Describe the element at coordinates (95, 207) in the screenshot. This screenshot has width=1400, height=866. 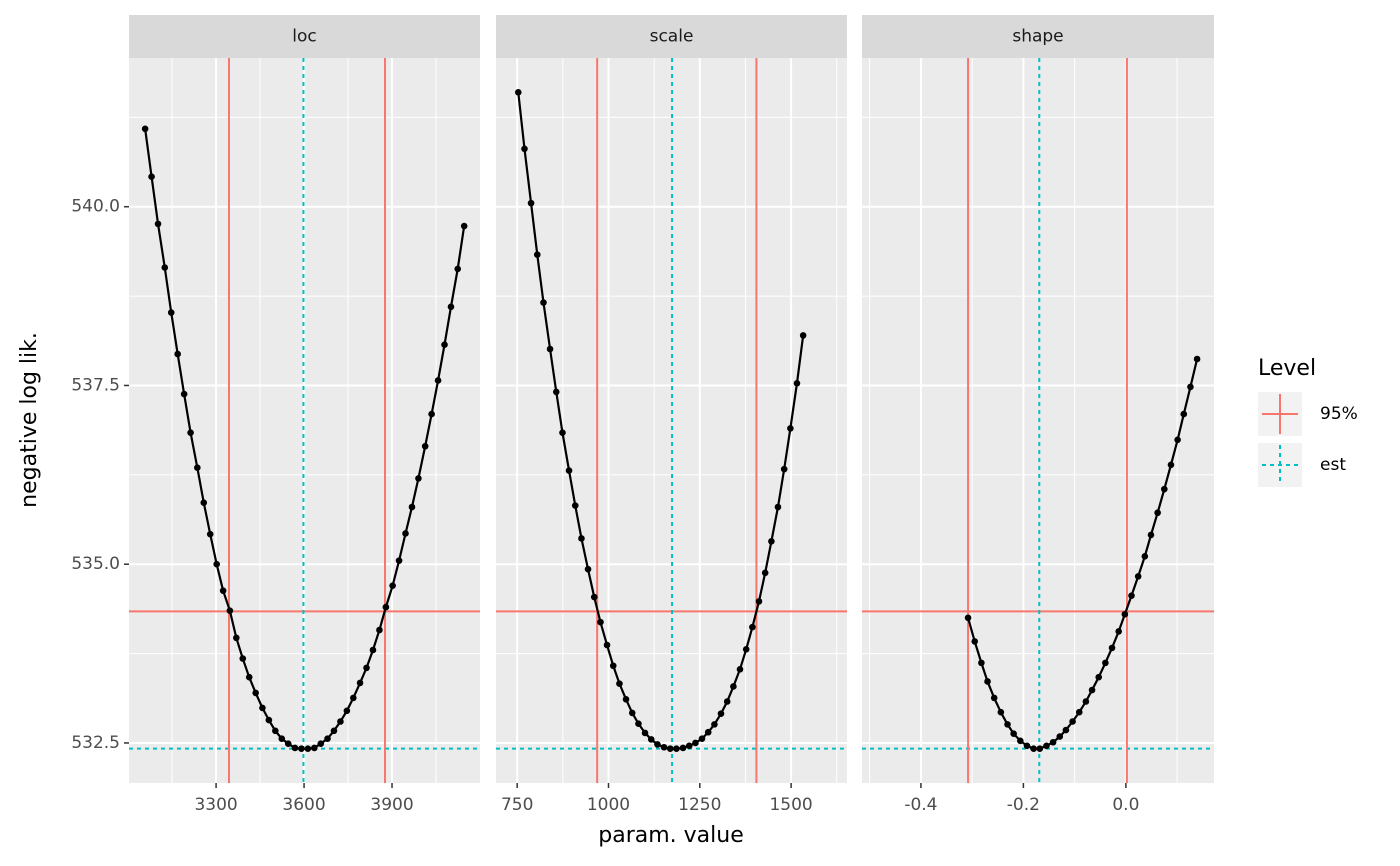
I see `y-tick-label: 540.0` at that location.